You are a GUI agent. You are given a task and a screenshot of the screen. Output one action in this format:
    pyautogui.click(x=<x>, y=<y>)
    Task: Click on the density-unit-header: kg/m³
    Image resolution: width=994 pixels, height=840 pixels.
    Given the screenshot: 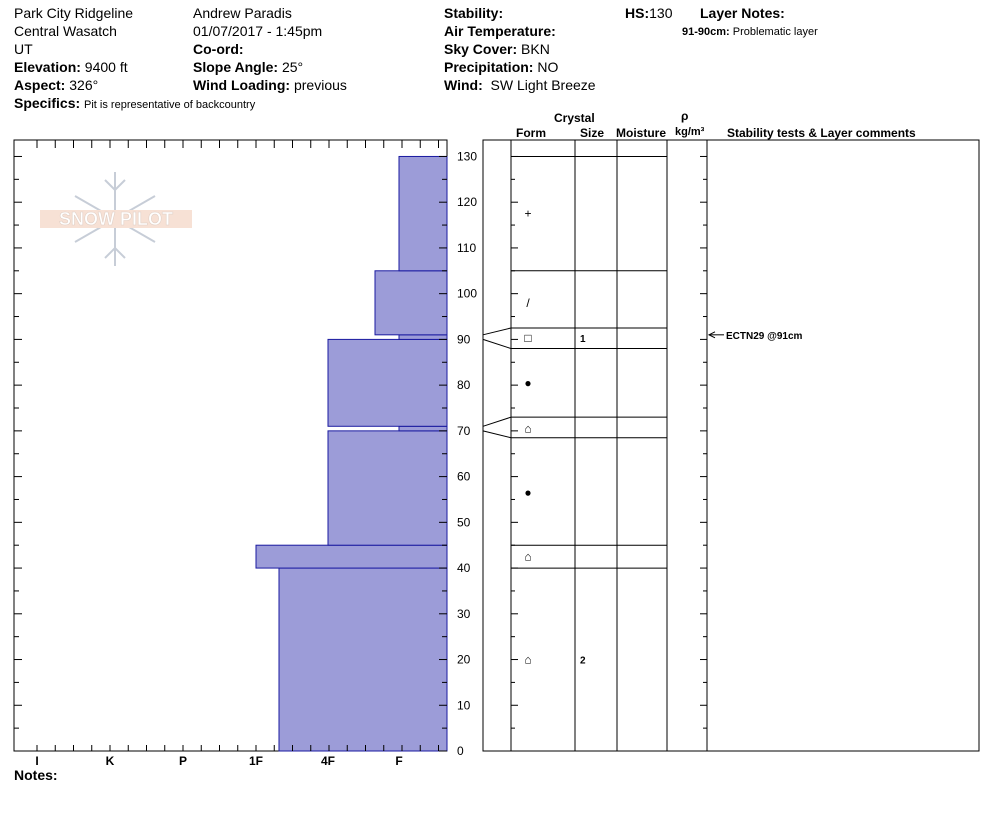 What is the action you would take?
    pyautogui.click(x=690, y=132)
    